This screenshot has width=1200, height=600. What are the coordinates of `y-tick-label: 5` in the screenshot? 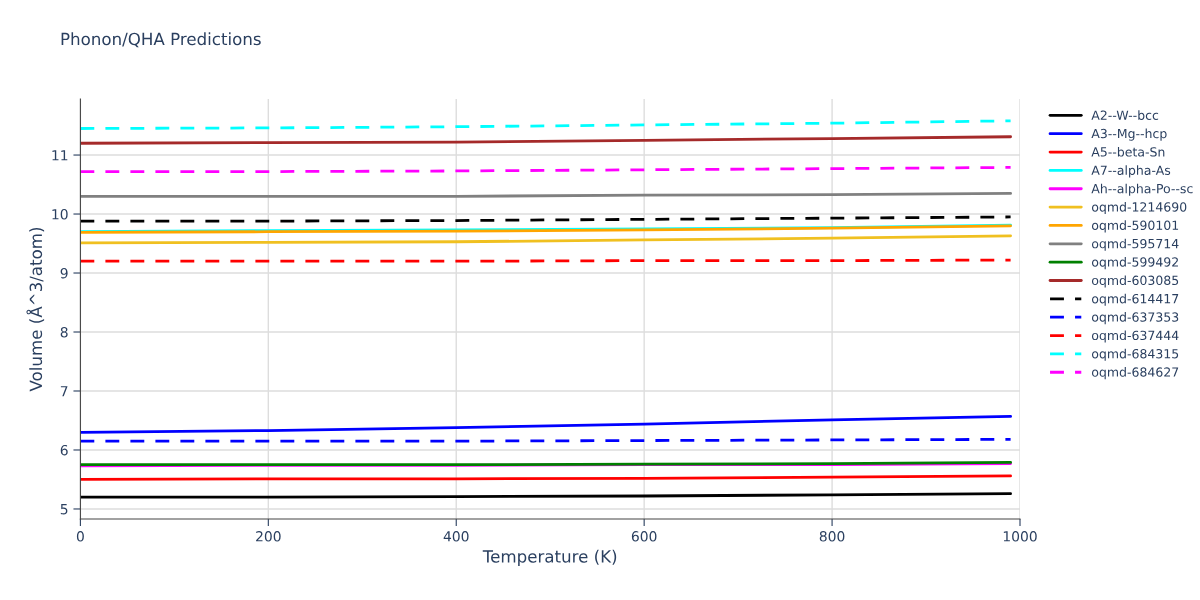 It's located at (64, 509).